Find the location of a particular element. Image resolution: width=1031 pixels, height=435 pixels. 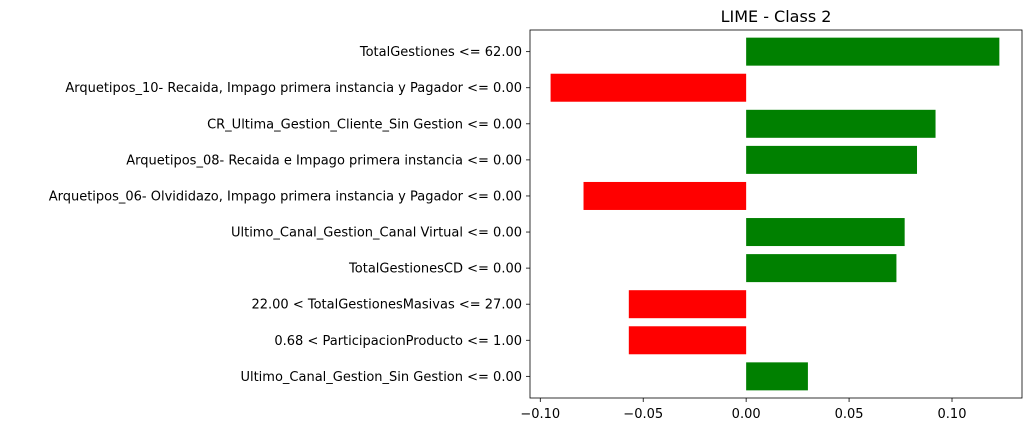

y-tick-label: TotalGestiones <= 62.00 is located at coordinates (440, 52).